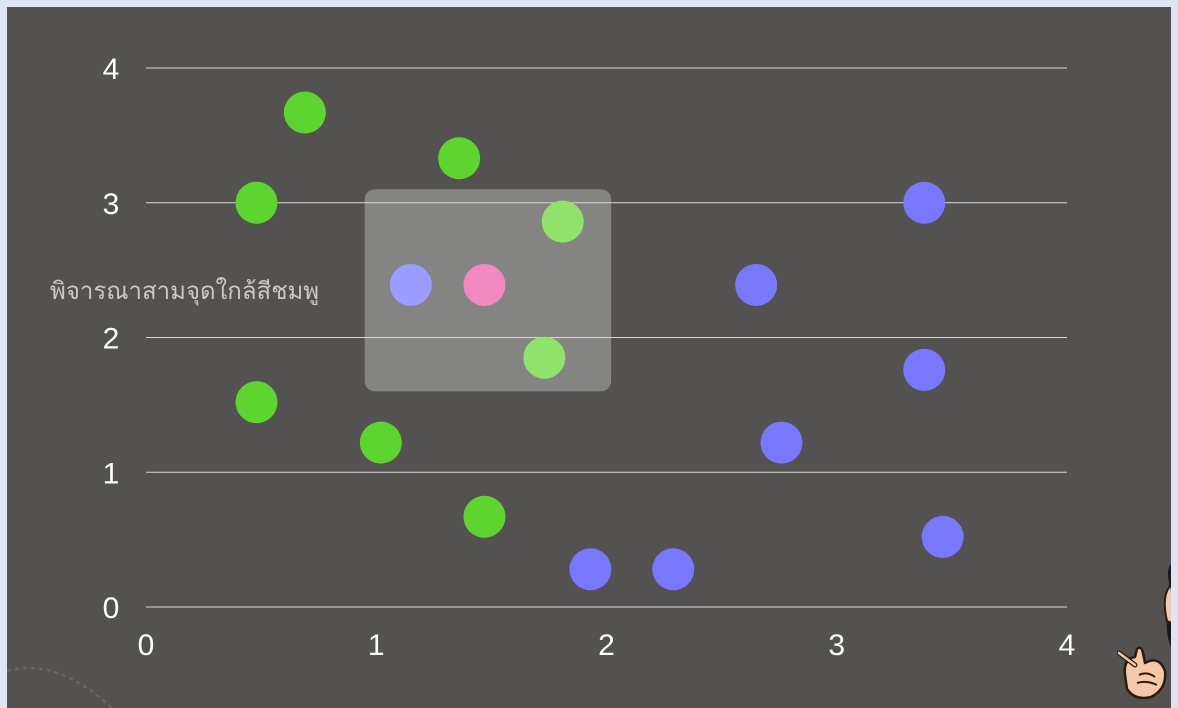 This screenshot has height=708, width=1178. Describe the element at coordinates (111, 473) in the screenshot. I see `y-tick-label: 1` at that location.